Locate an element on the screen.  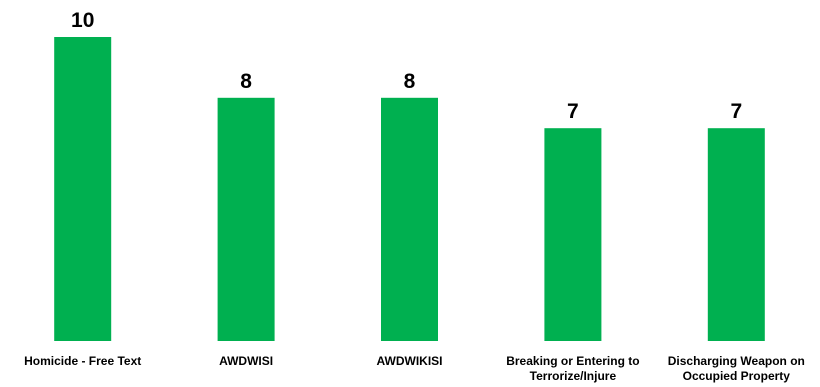
category-label-1: AWDWISI is located at coordinates (246, 361).